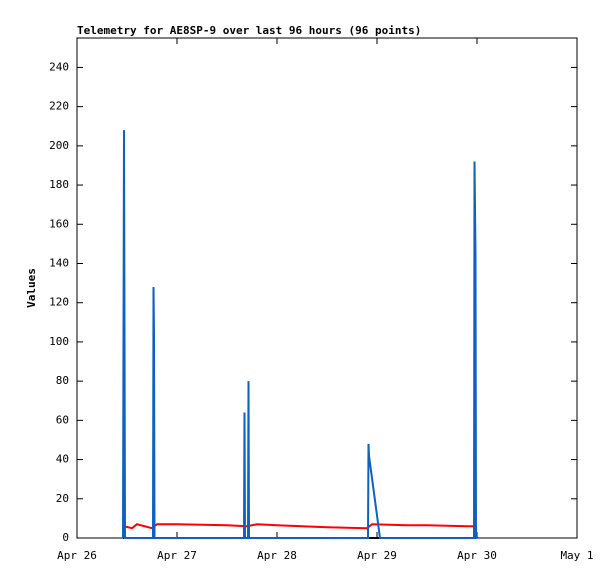 The image size is (615, 583). Describe the element at coordinates (31, 288) in the screenshot. I see `y-axis-label: Values` at that location.